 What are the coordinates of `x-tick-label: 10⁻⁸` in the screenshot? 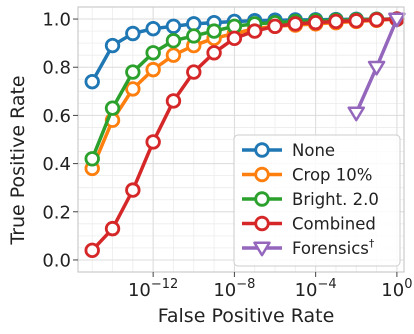 It's located at (234, 289).